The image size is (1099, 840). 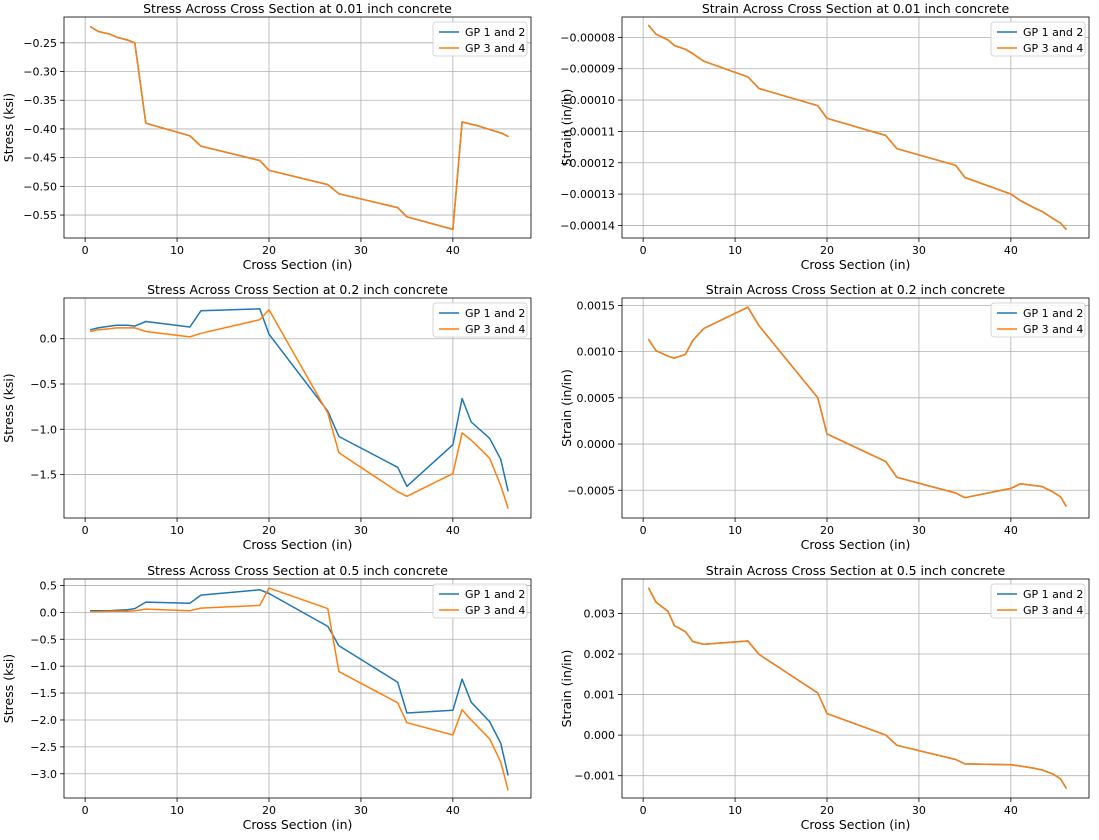 What do you see at coordinates (40, 43) in the screenshot?
I see `y-tick-label: −0.25` at bounding box center [40, 43].